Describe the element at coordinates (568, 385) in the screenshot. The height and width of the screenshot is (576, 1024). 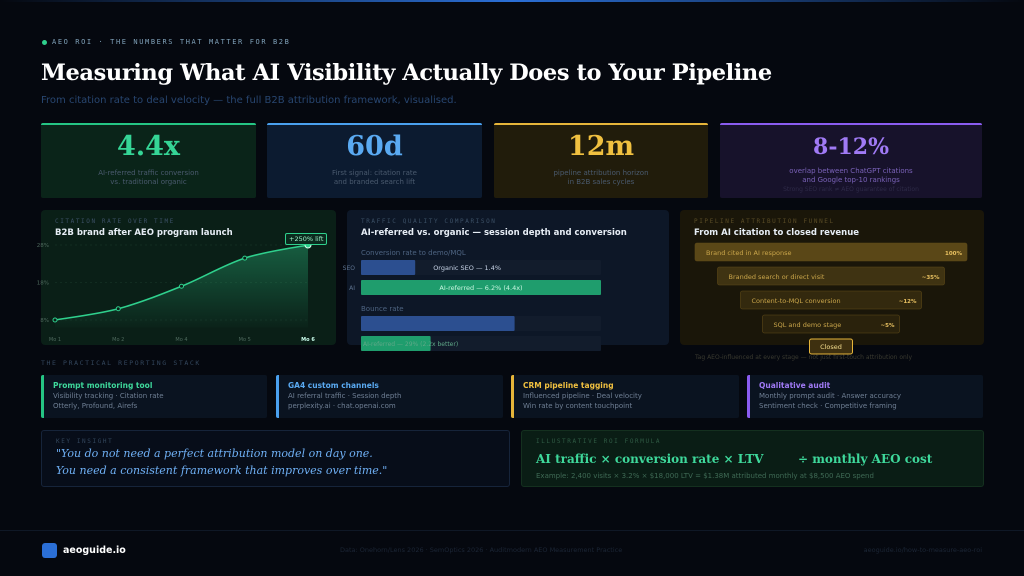
I see `stack-title: CRM pipeline tagging` at that location.